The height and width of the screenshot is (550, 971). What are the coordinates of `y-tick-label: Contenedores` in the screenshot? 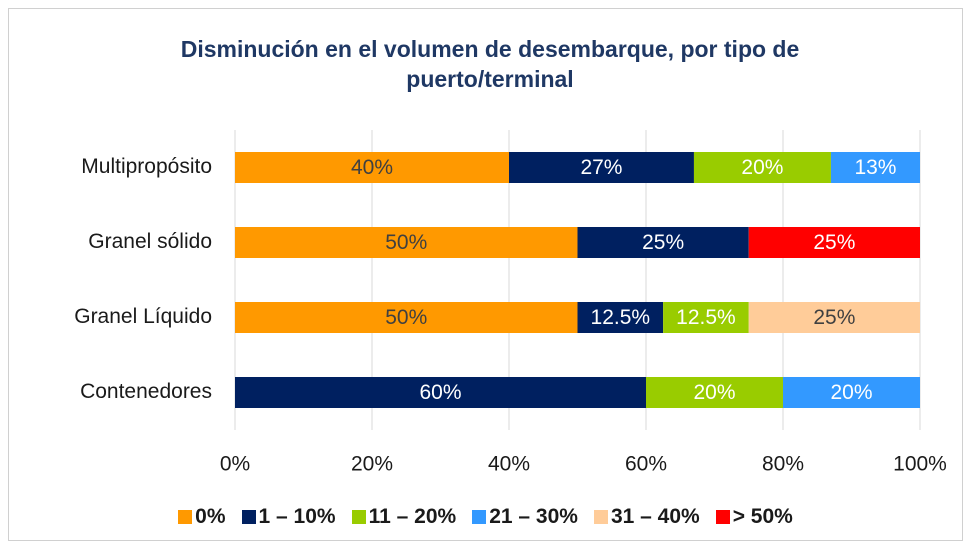 It's located at (146, 391).